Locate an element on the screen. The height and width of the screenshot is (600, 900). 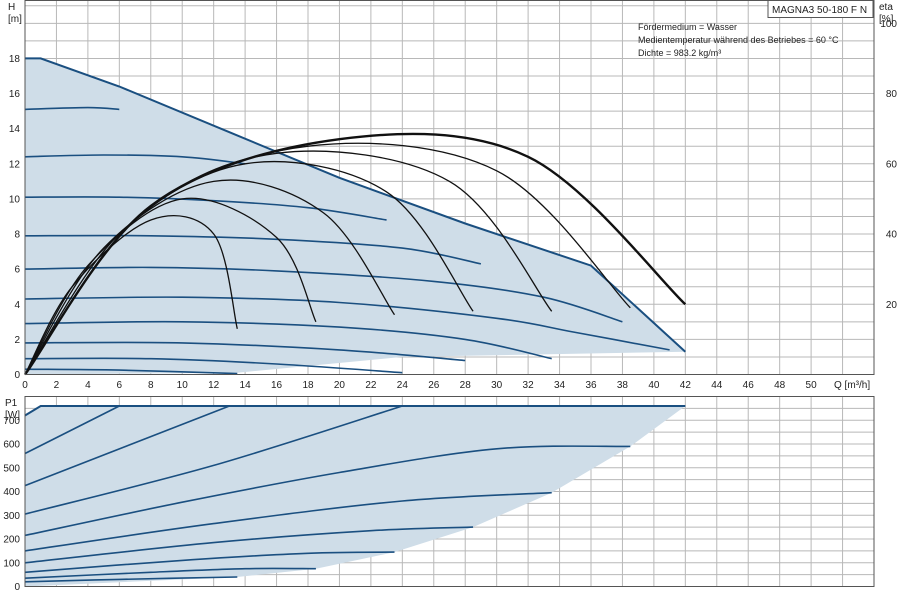
x-tick-label: 14 is located at coordinates (246, 385).